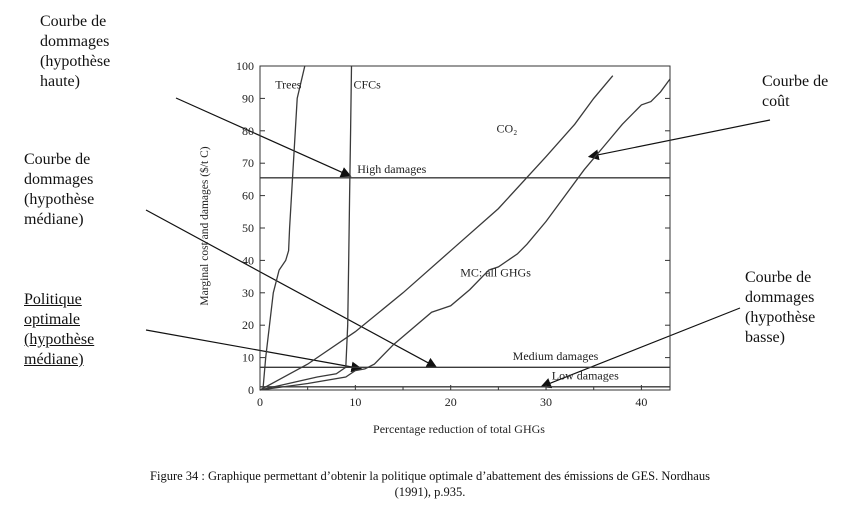  Describe the element at coordinates (263, 137) in the screenshot. I see `arrow-damage-high` at that location.